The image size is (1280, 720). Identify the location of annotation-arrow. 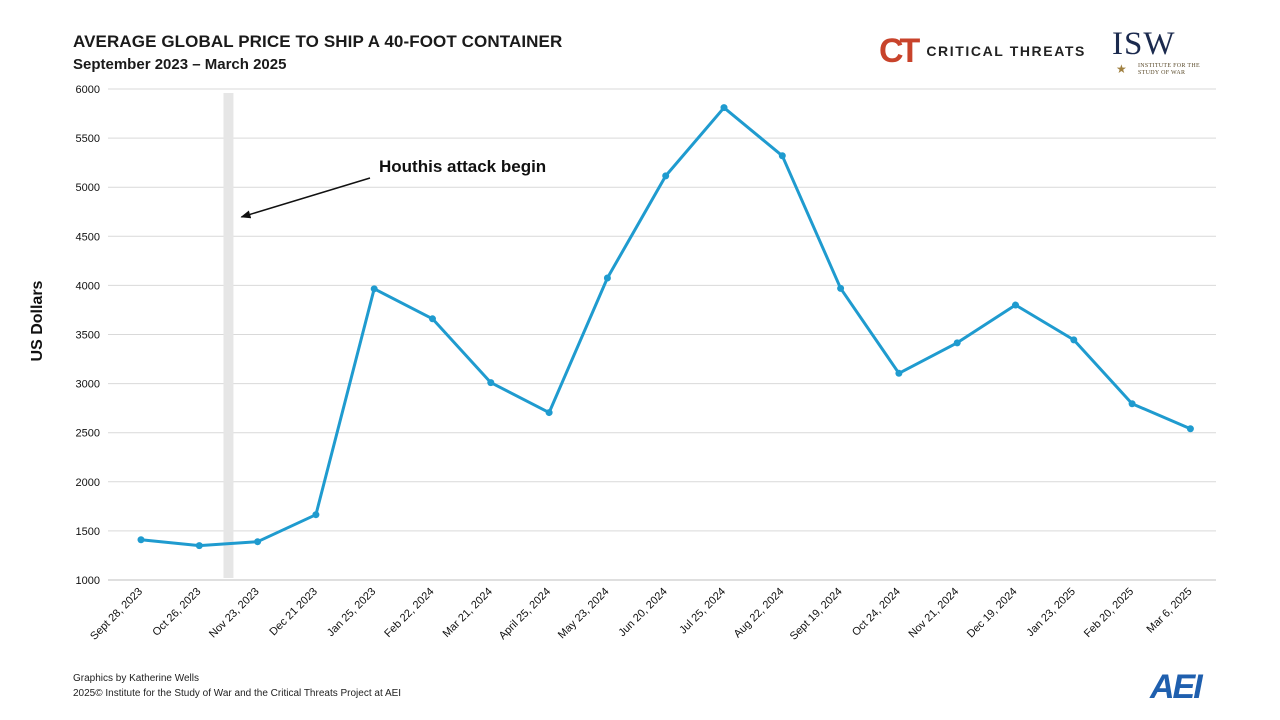
(305, 198).